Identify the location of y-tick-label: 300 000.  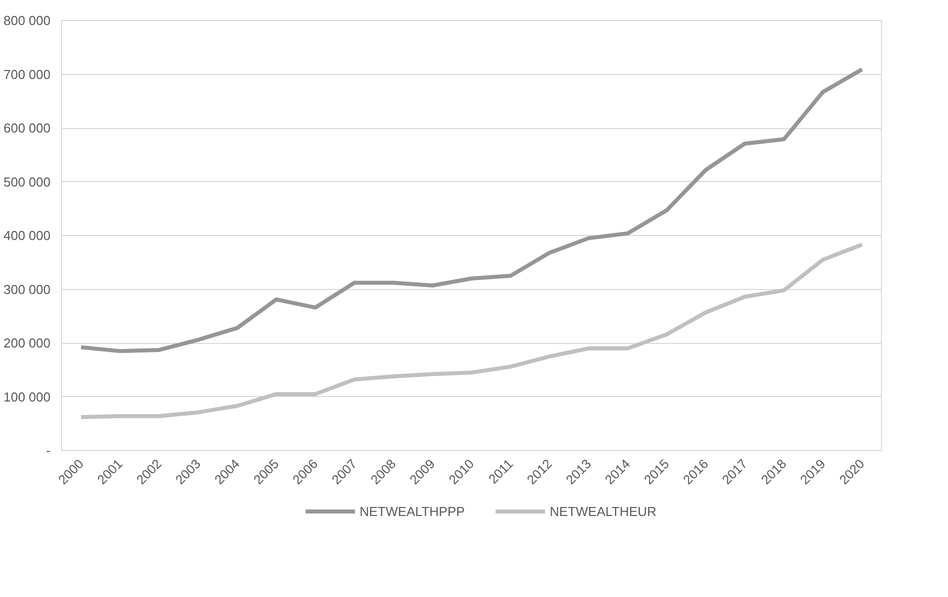
(27, 289).